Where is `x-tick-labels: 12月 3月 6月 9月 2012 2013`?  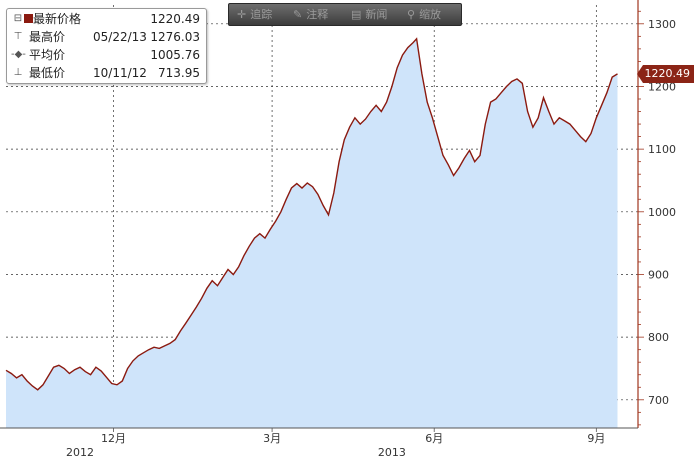 x-tick-labels: 12月 3月 6月 9月 2012 2013 is located at coordinates (335, 443).